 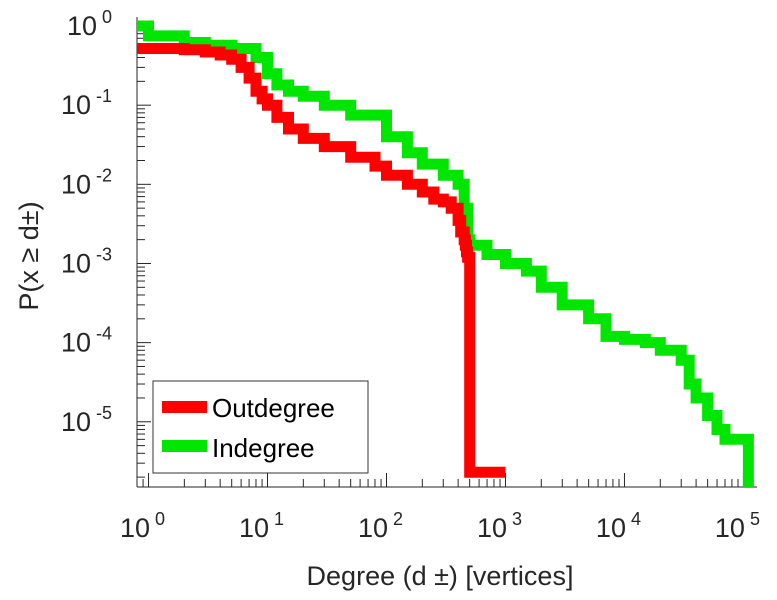 What do you see at coordinates (273, 408) in the screenshot?
I see `legend-label-outdegree: Outdegree` at bounding box center [273, 408].